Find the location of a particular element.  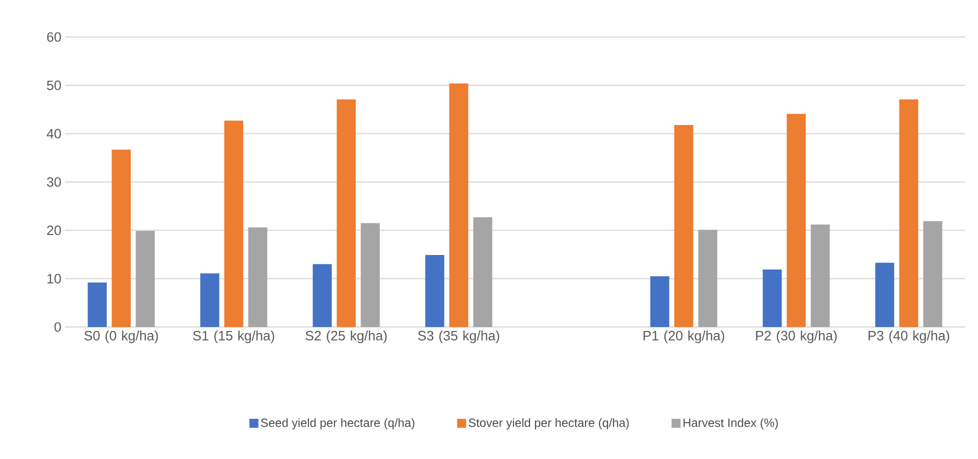

x-tick-label: P3 (40 kg/ha) is located at coordinates (909, 337).